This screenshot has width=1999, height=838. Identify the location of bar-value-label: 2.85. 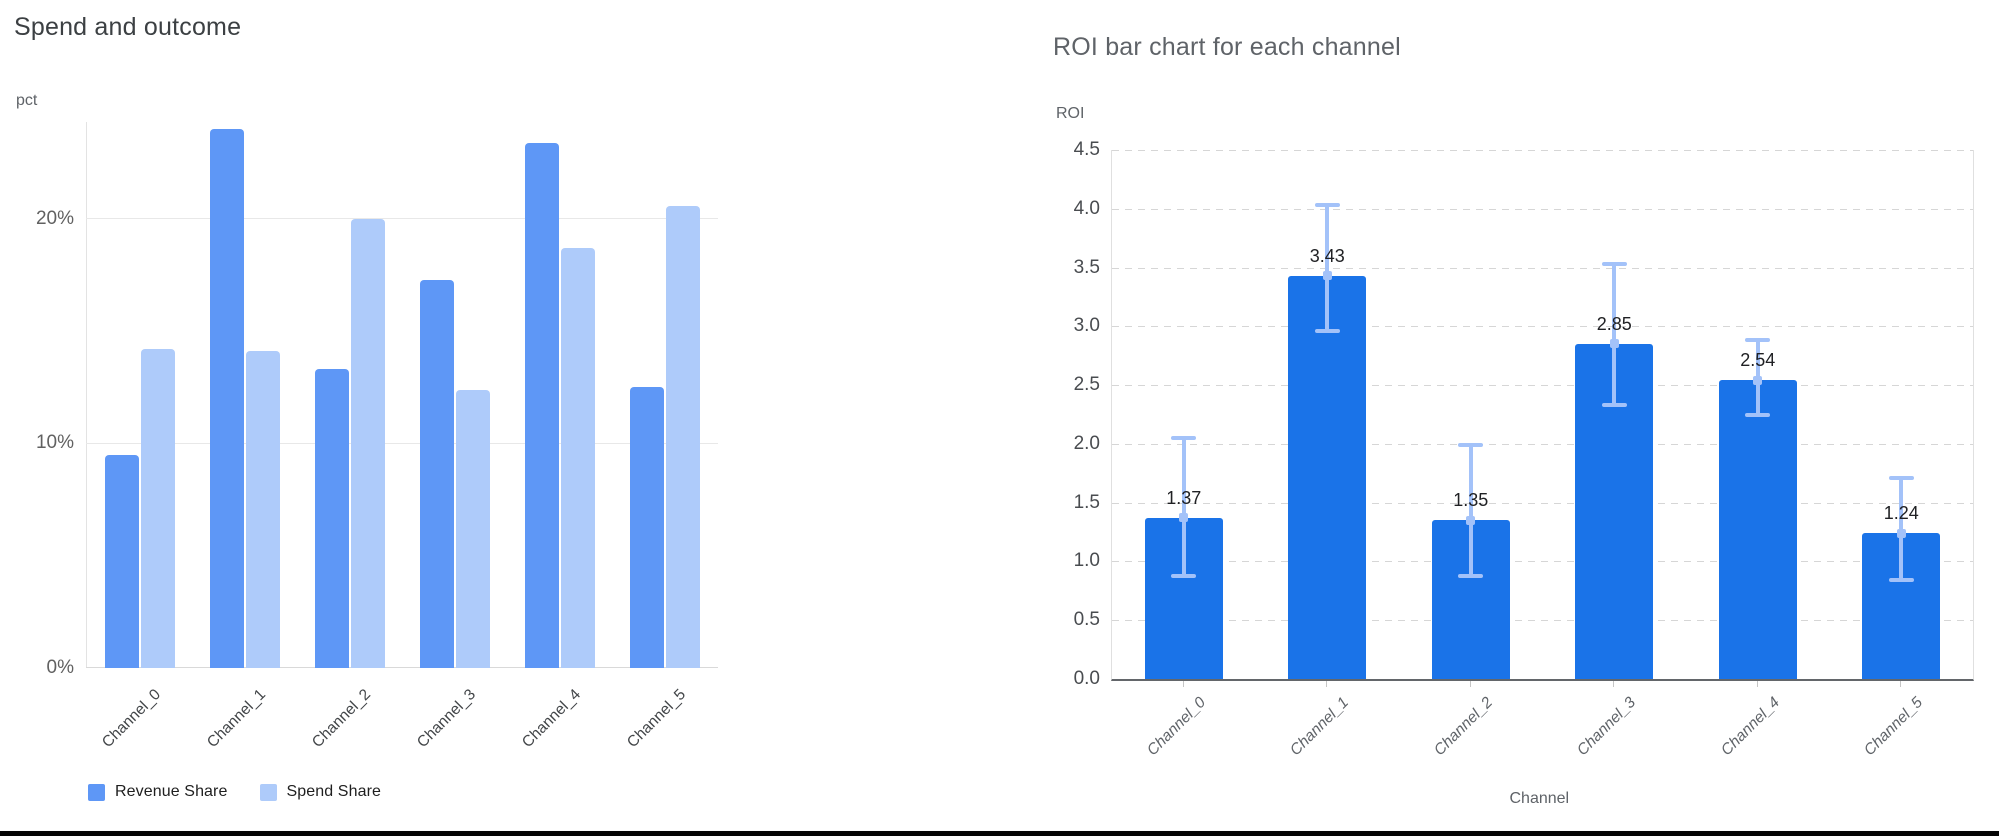
(1614, 323).